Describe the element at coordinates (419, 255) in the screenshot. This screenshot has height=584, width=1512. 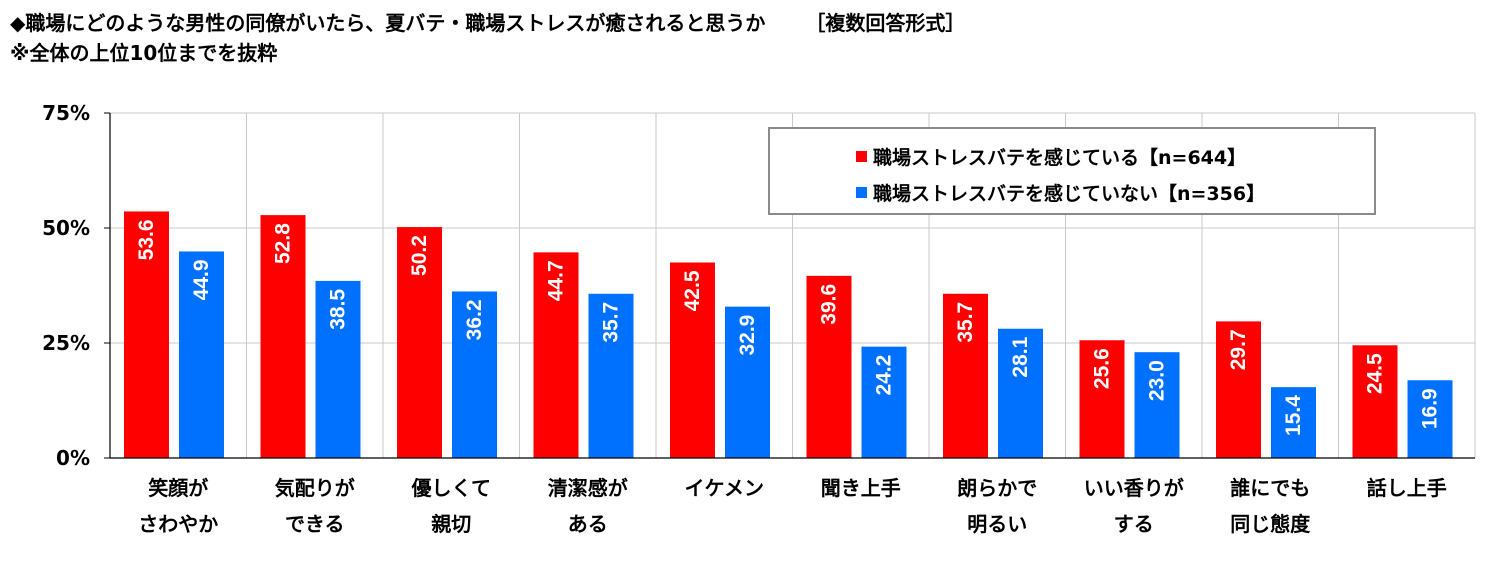
I see `bar-value-label: 50.2` at that location.